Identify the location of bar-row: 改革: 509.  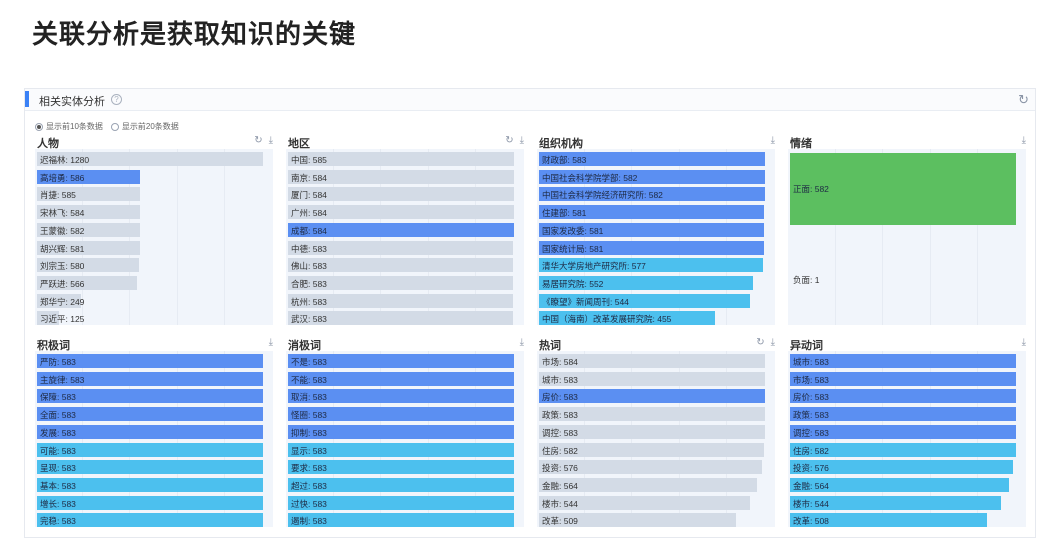
(652, 520).